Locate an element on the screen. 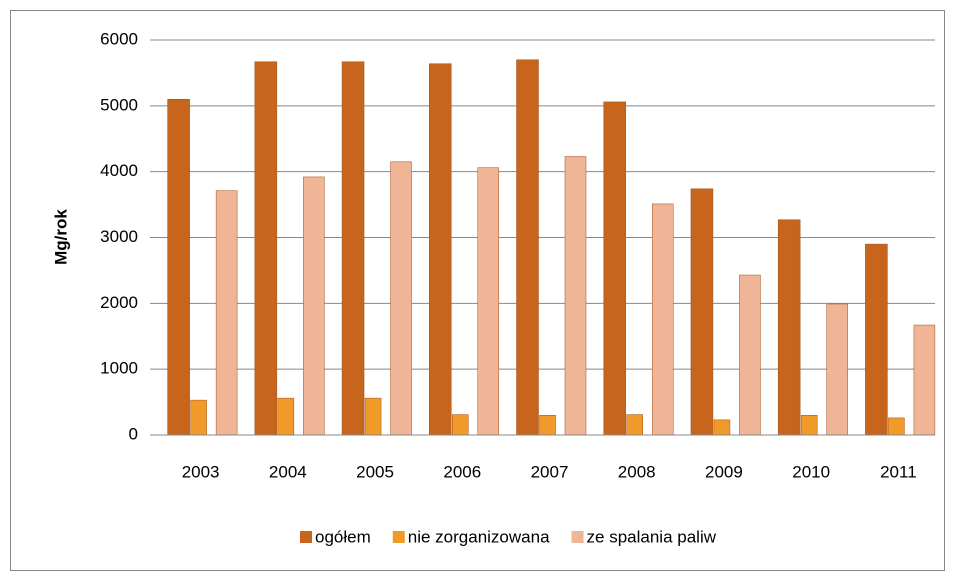  legend-label: ze spalania paliw is located at coordinates (652, 536).